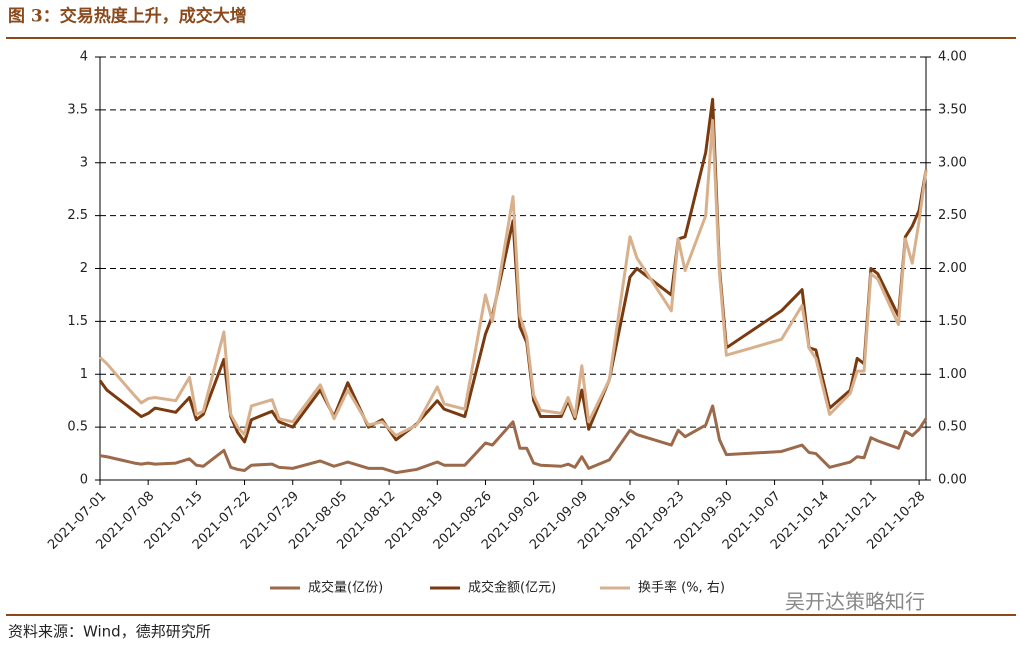 Image resolution: width=1020 pixels, height=650 pixels. Describe the element at coordinates (77, 215) in the screenshot. I see `y-tick-label: 2.5` at that location.